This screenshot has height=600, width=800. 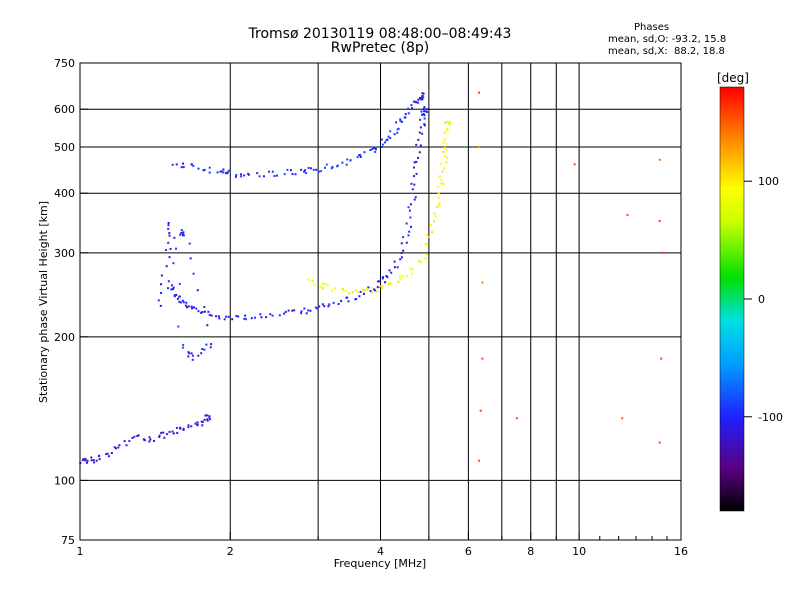 What do you see at coordinates (380, 34) in the screenshot?
I see `chart-title: Tromsø 20130119 08:48:00–08:49:43` at bounding box center [380, 34].